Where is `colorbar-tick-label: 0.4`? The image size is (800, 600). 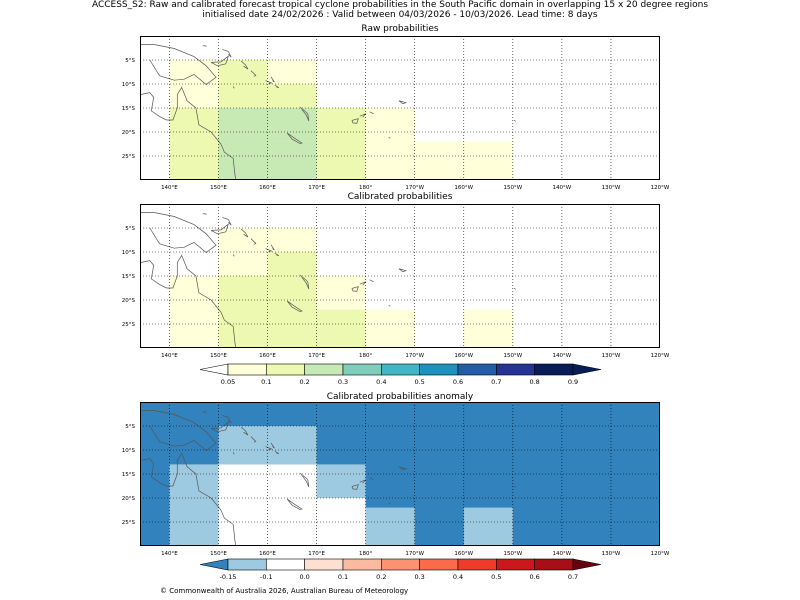
colorbar-tick-label: 0.4 is located at coordinates (381, 382).